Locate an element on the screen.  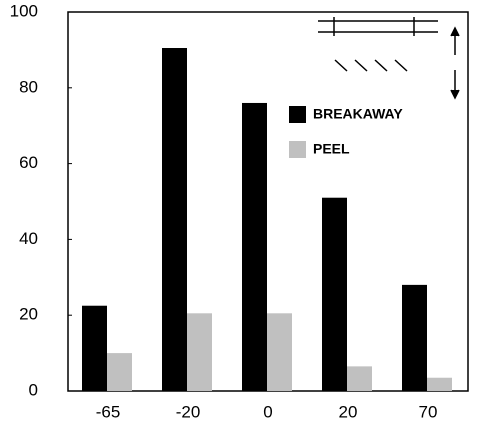
y-tick-label: 60 is located at coordinates (28, 162).